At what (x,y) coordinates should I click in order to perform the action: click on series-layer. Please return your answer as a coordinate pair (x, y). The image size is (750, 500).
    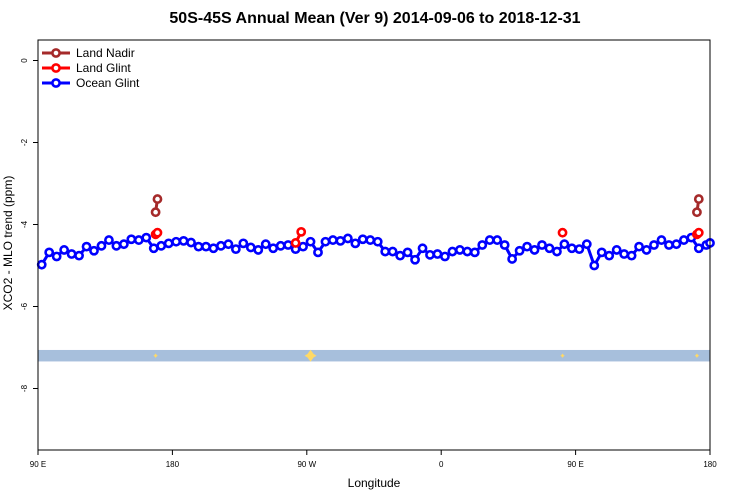
    Looking at the image, I should click on (375, 232).